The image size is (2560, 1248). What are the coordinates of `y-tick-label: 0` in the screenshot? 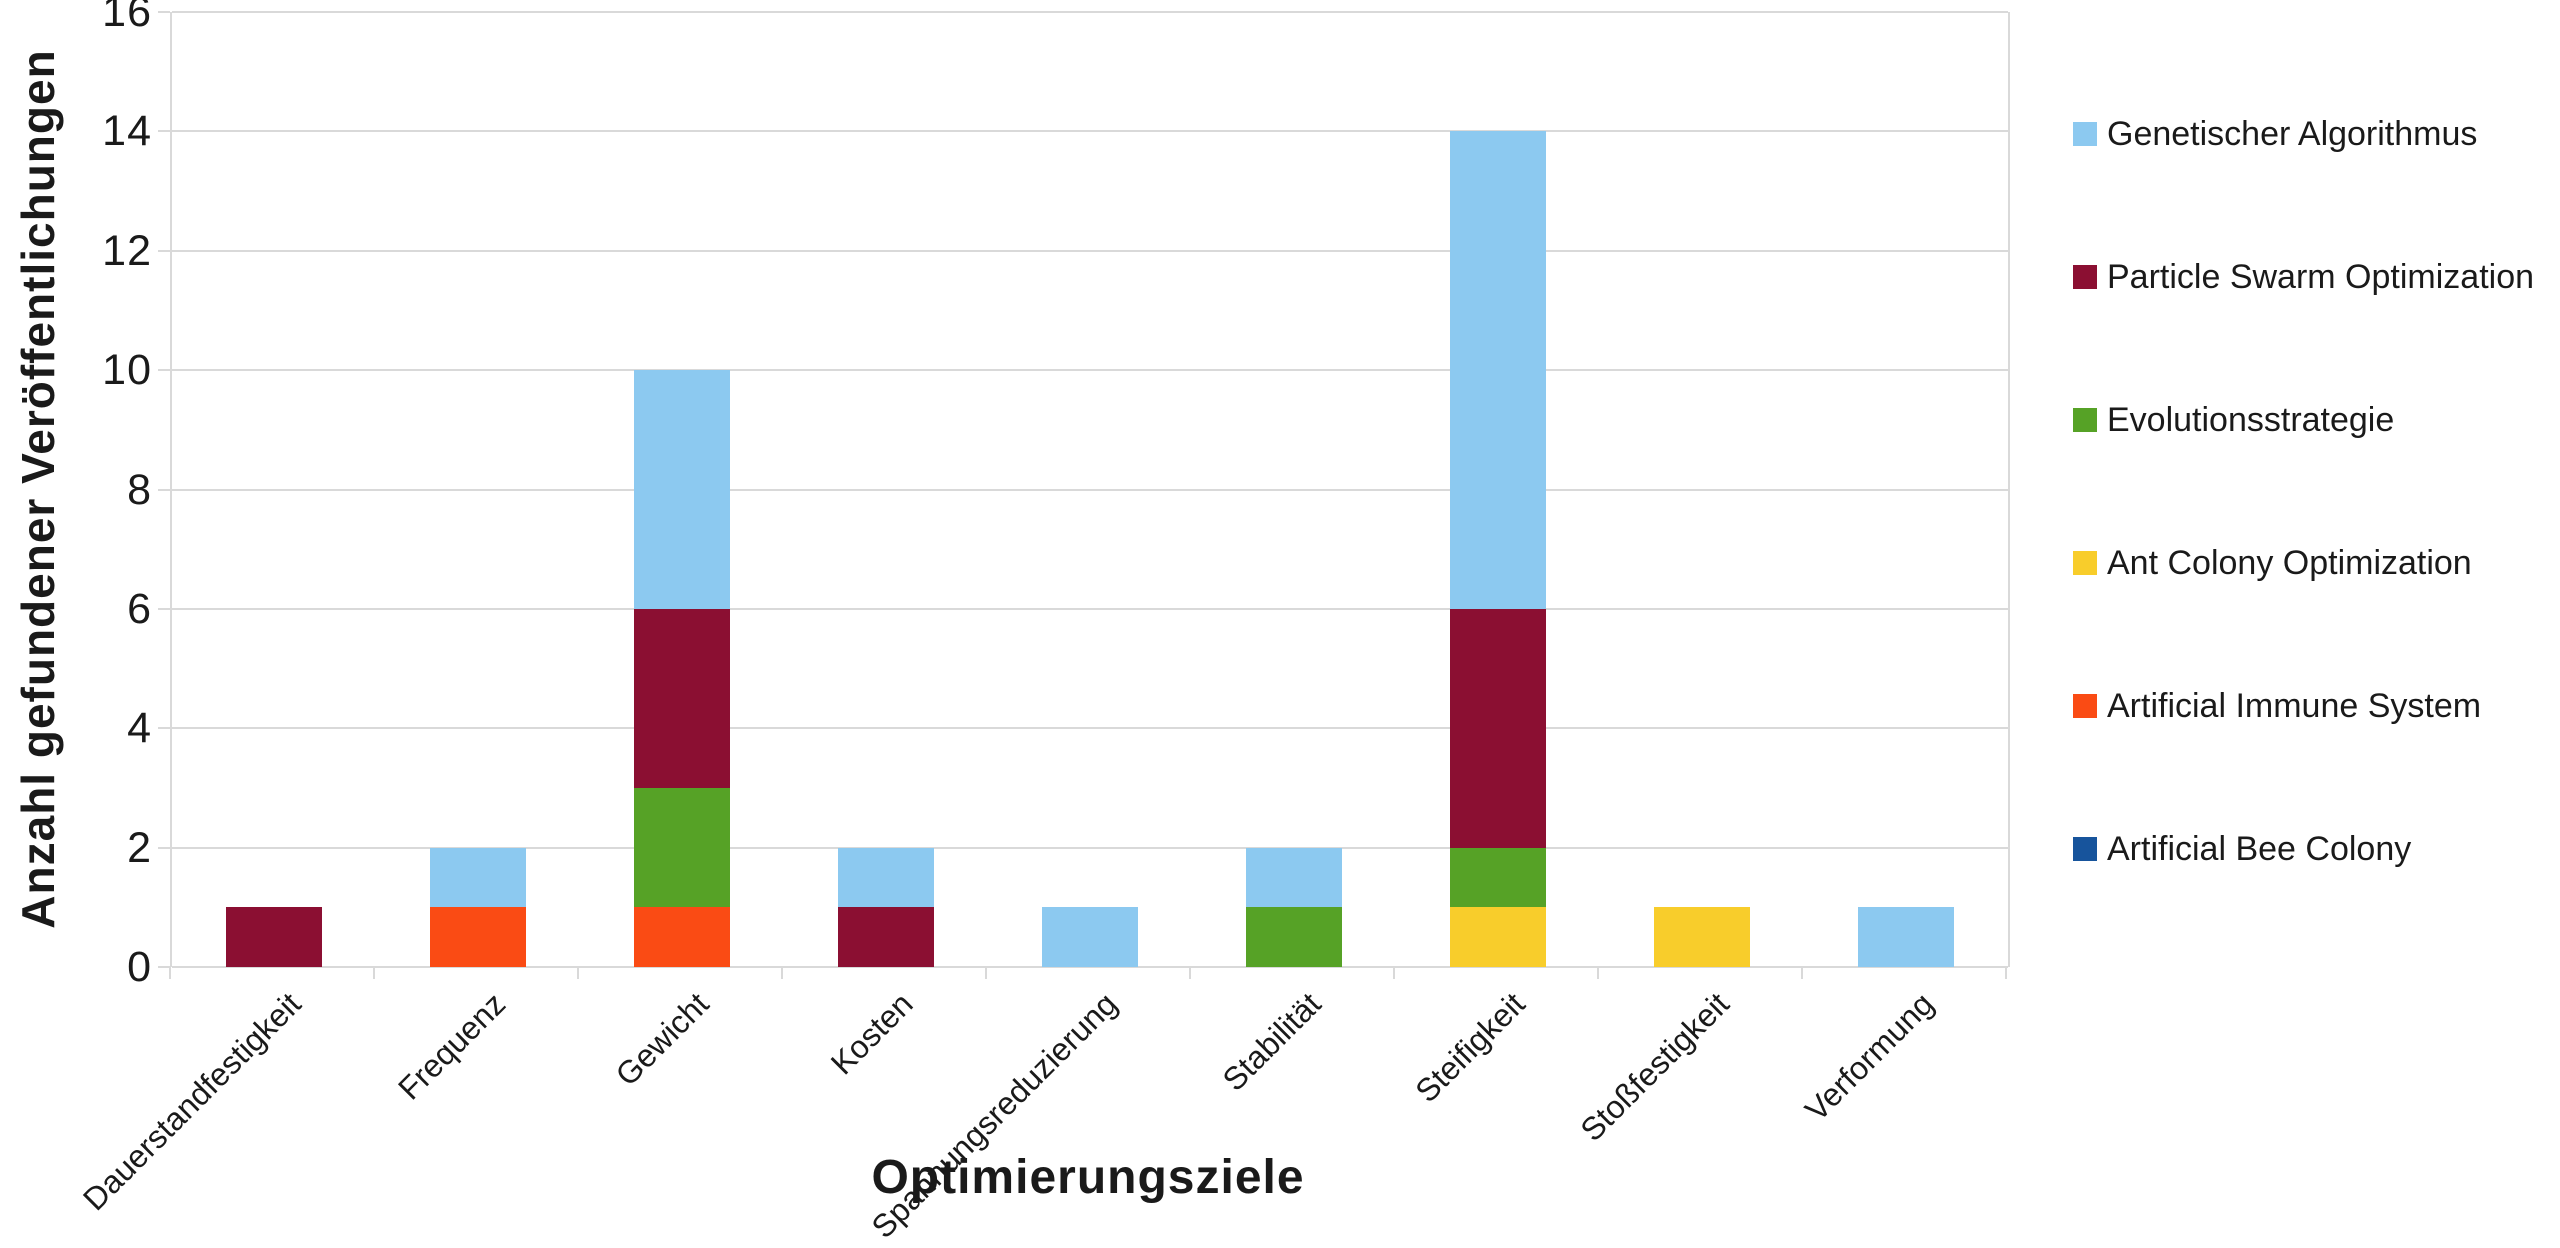 It's located at (139, 967).